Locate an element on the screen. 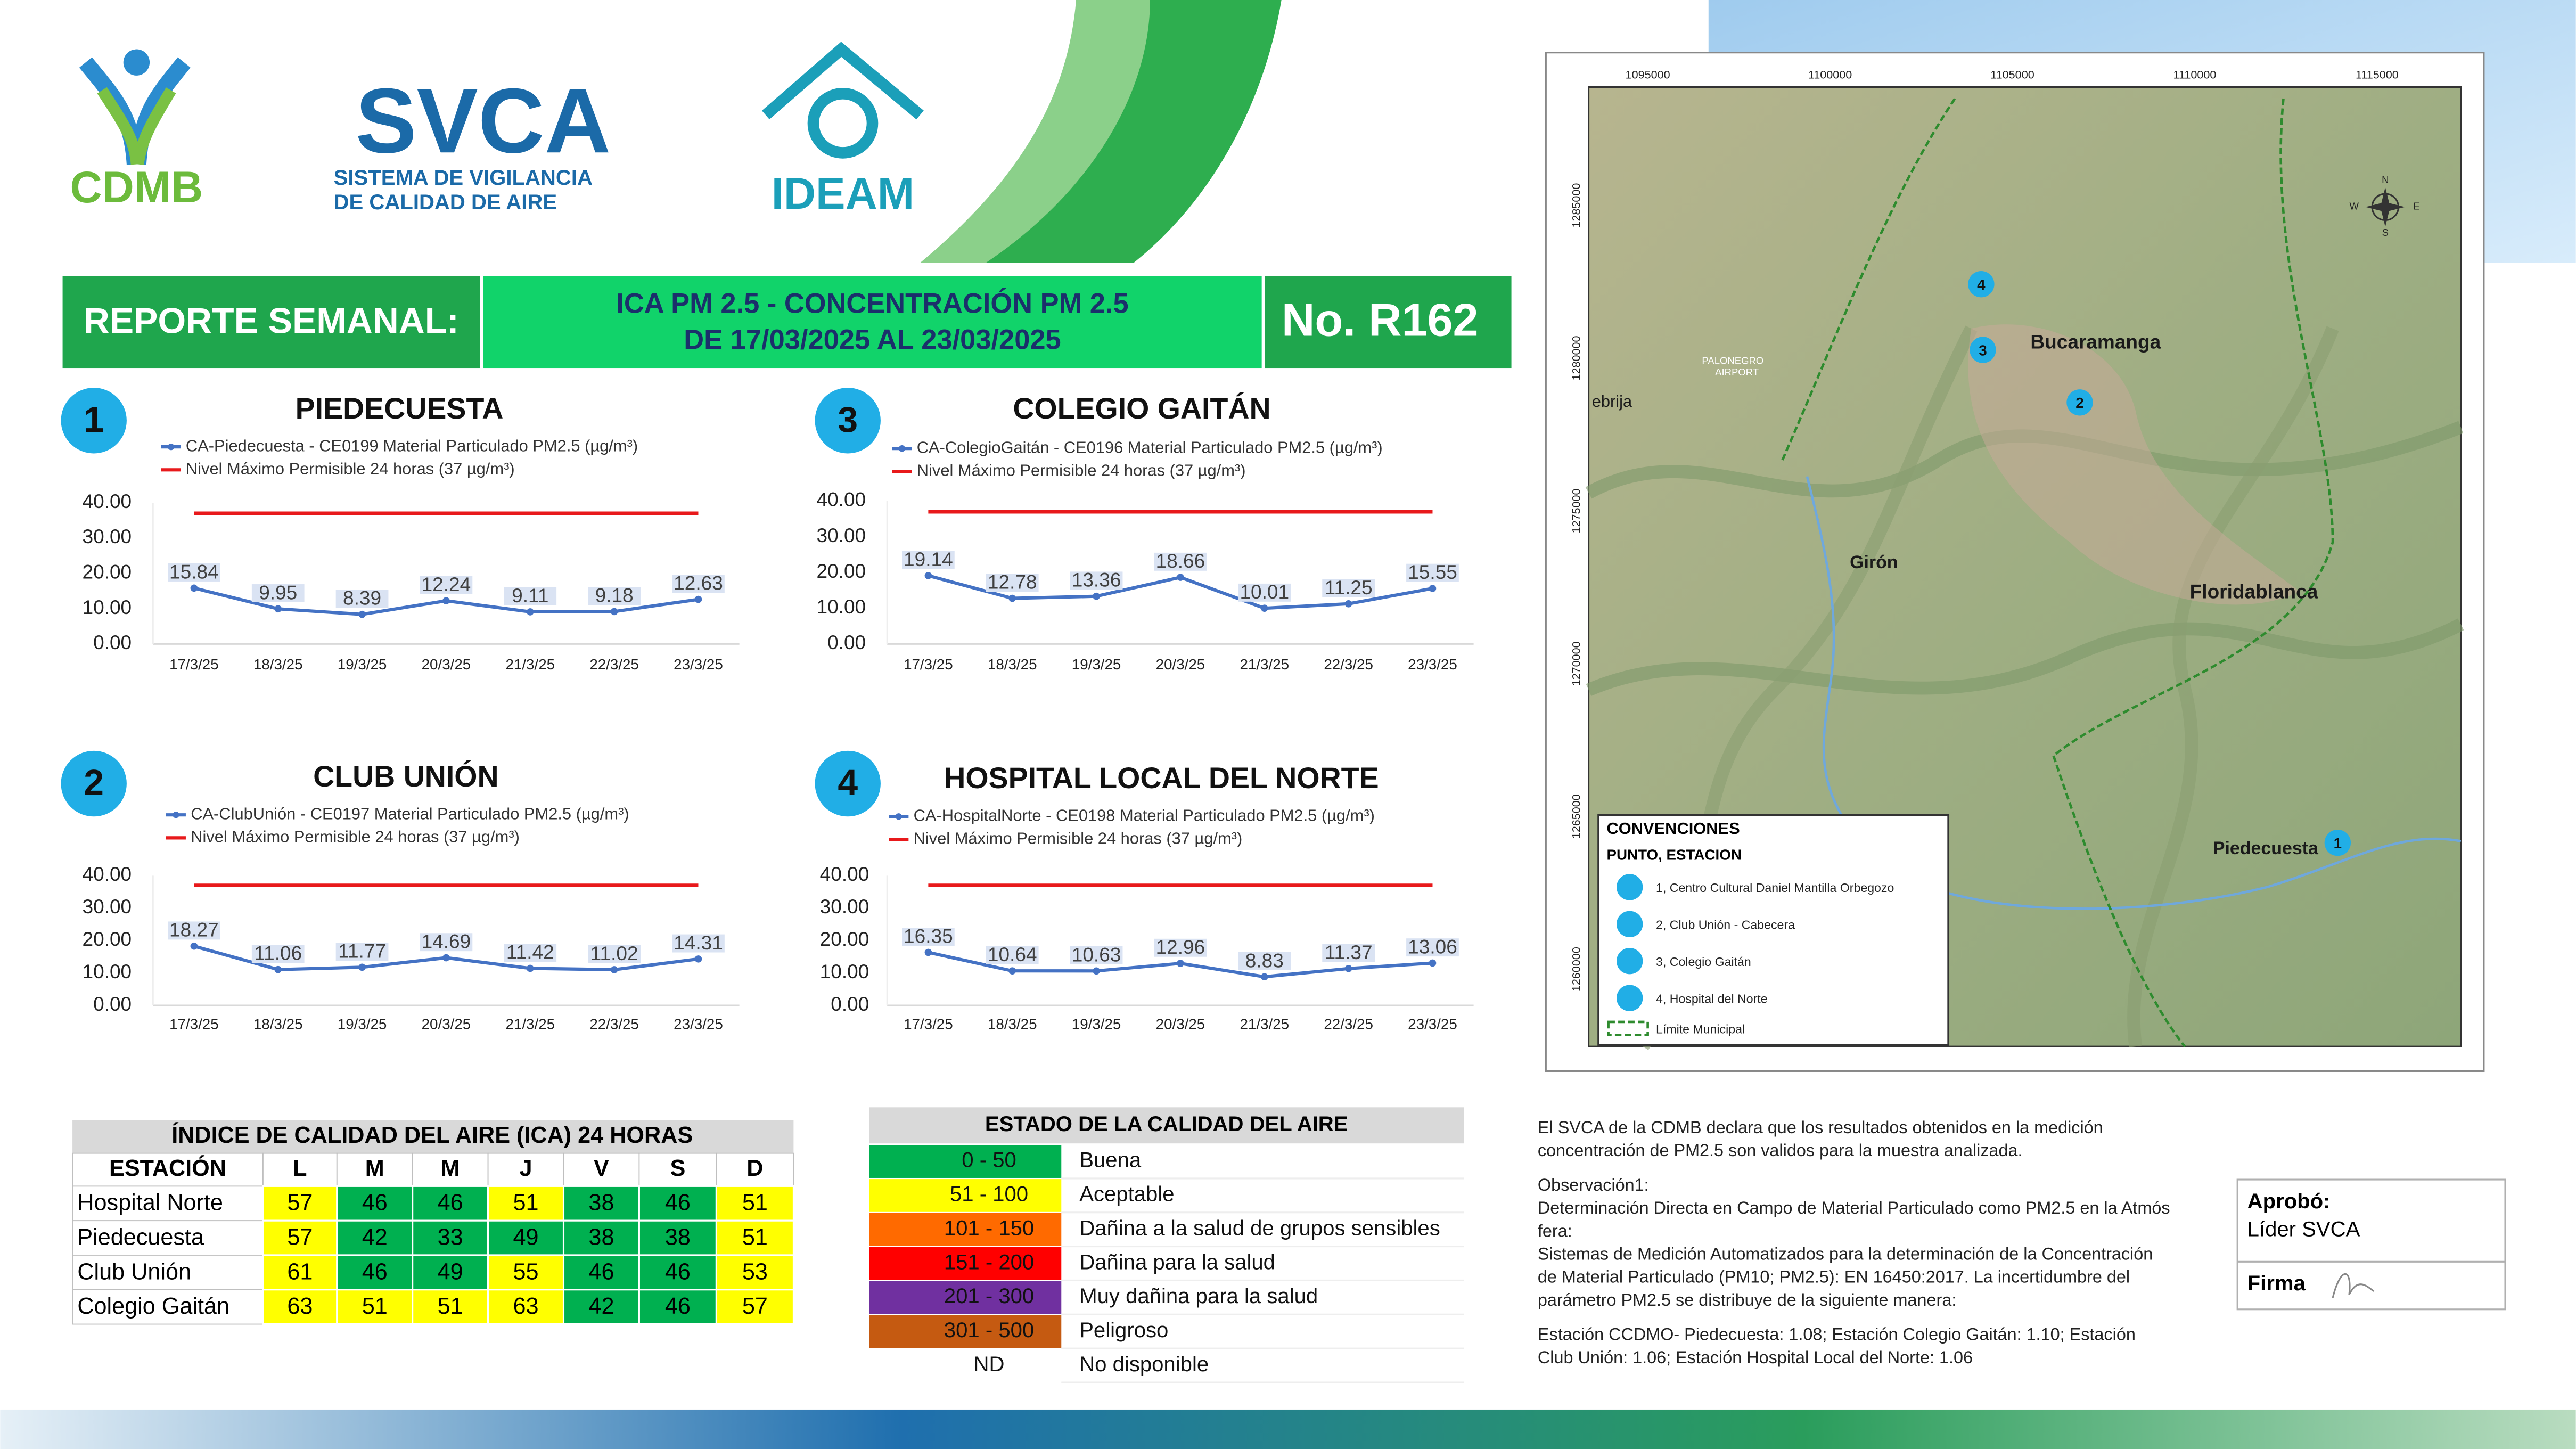 The width and height of the screenshot is (2576, 1449). banner-title: DE 17/03/2025 AL 23/03/2025 is located at coordinates (872, 340).